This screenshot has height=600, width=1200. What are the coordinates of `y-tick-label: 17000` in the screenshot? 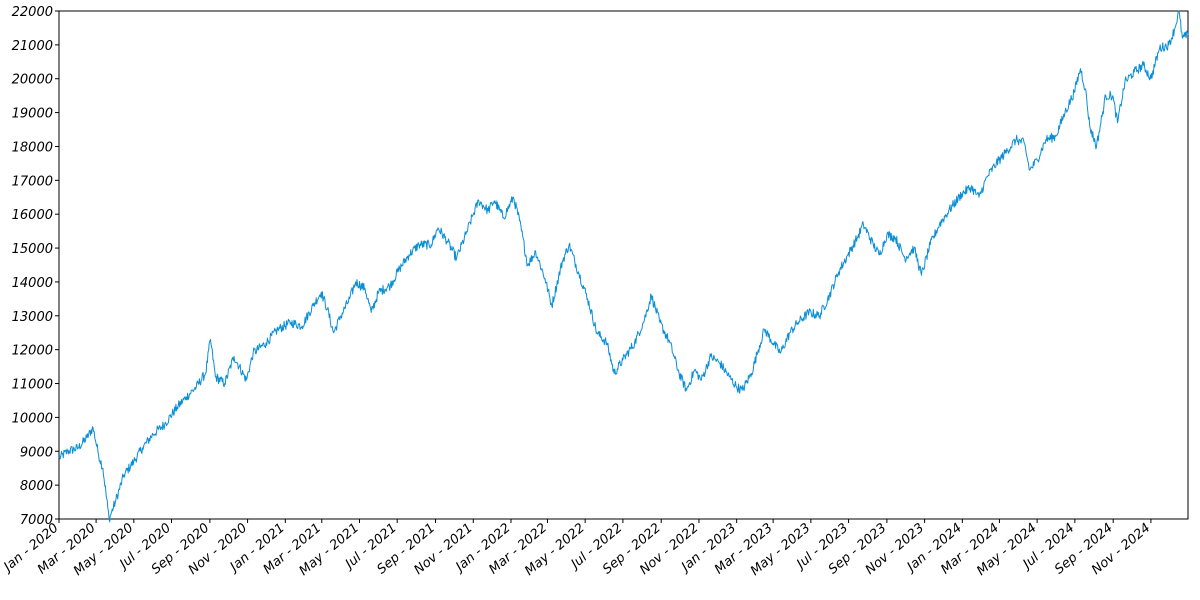 It's located at (32, 181).